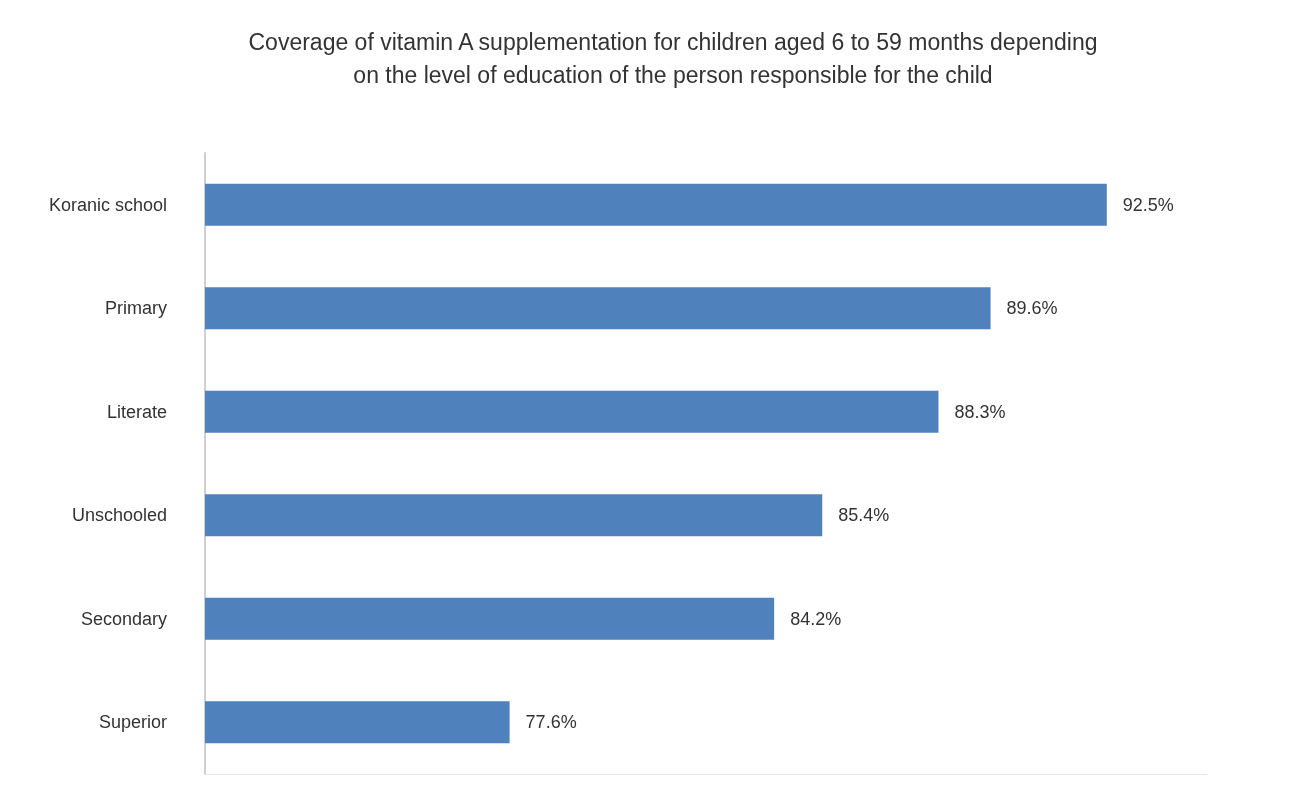  Describe the element at coordinates (119, 515) in the screenshot. I see `y-tick-label: Unschooled` at that location.